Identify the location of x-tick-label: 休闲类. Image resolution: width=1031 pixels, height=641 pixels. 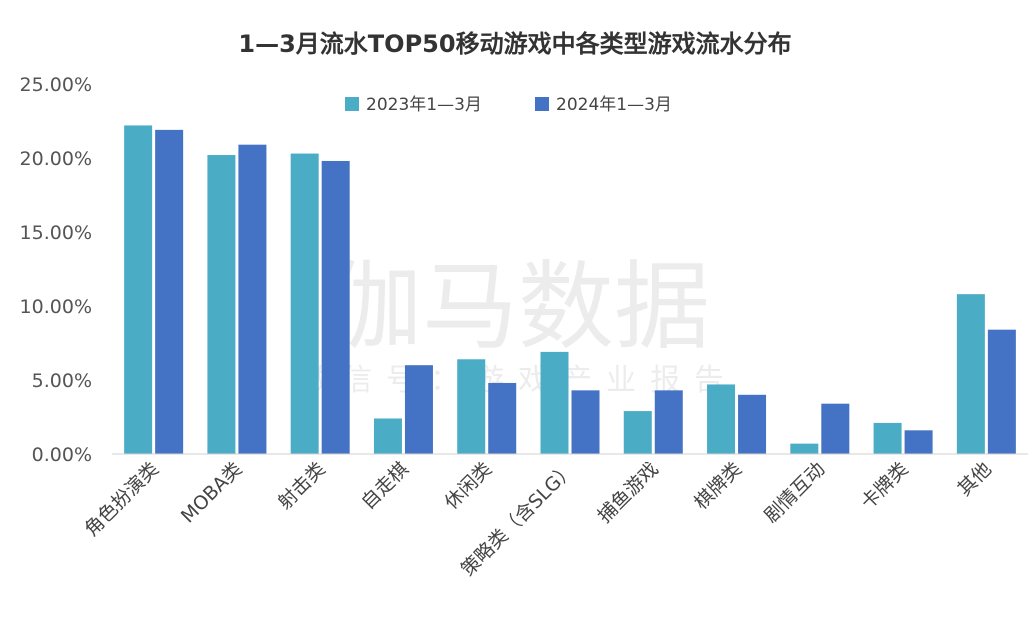
(468, 486).